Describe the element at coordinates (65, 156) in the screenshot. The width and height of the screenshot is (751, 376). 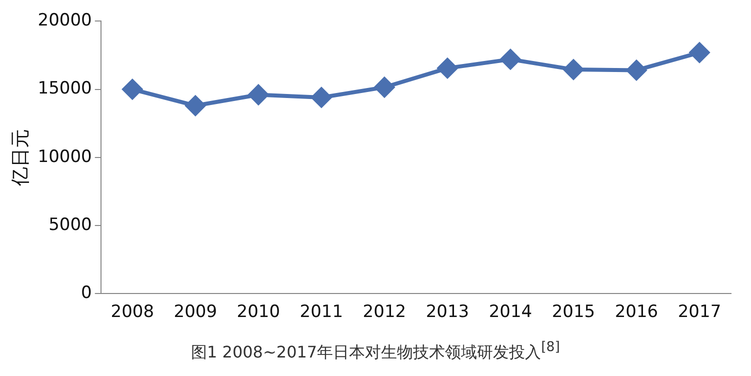
I see `y-tick-label: 10000` at that location.